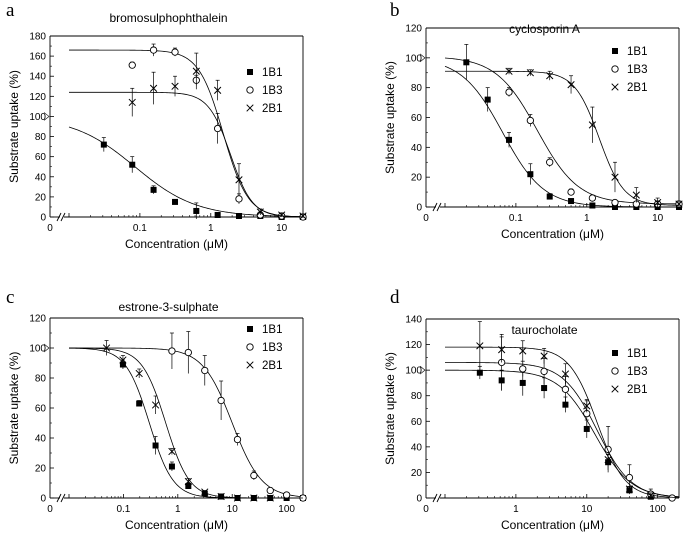 This screenshot has width=685, height=547. Describe the element at coordinates (14, 408) in the screenshot. I see `y-axis-label: Substrate uptake (%)` at that location.